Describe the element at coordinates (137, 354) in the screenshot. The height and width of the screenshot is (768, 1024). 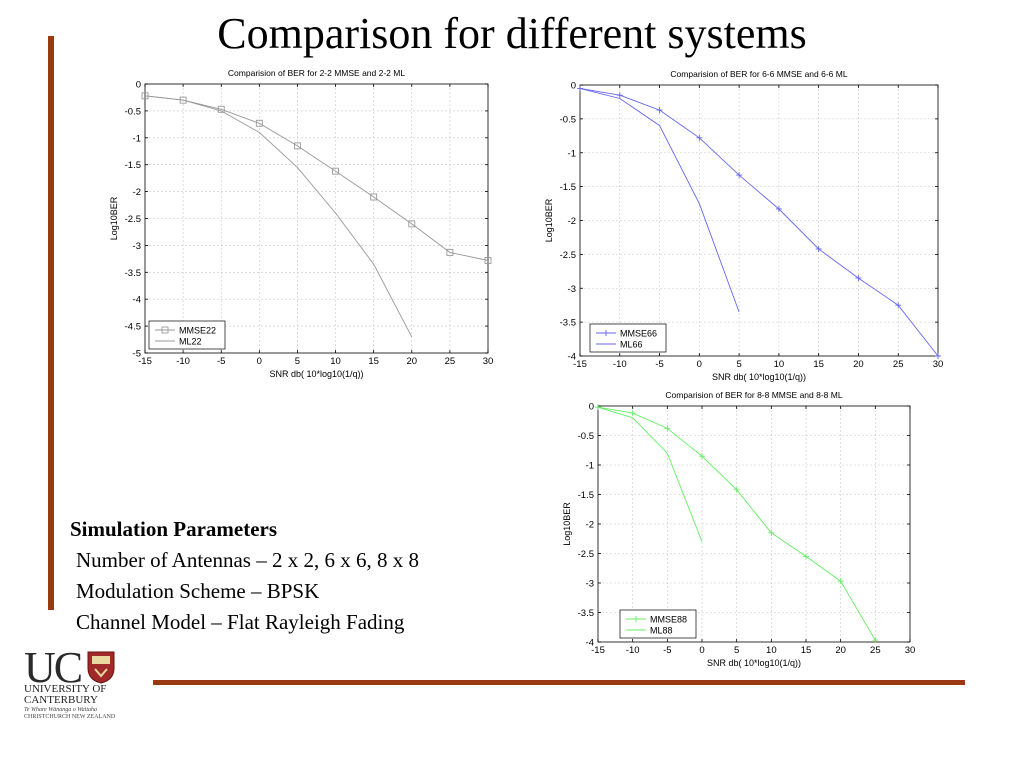
I see `y-tick-label: -5` at that location.